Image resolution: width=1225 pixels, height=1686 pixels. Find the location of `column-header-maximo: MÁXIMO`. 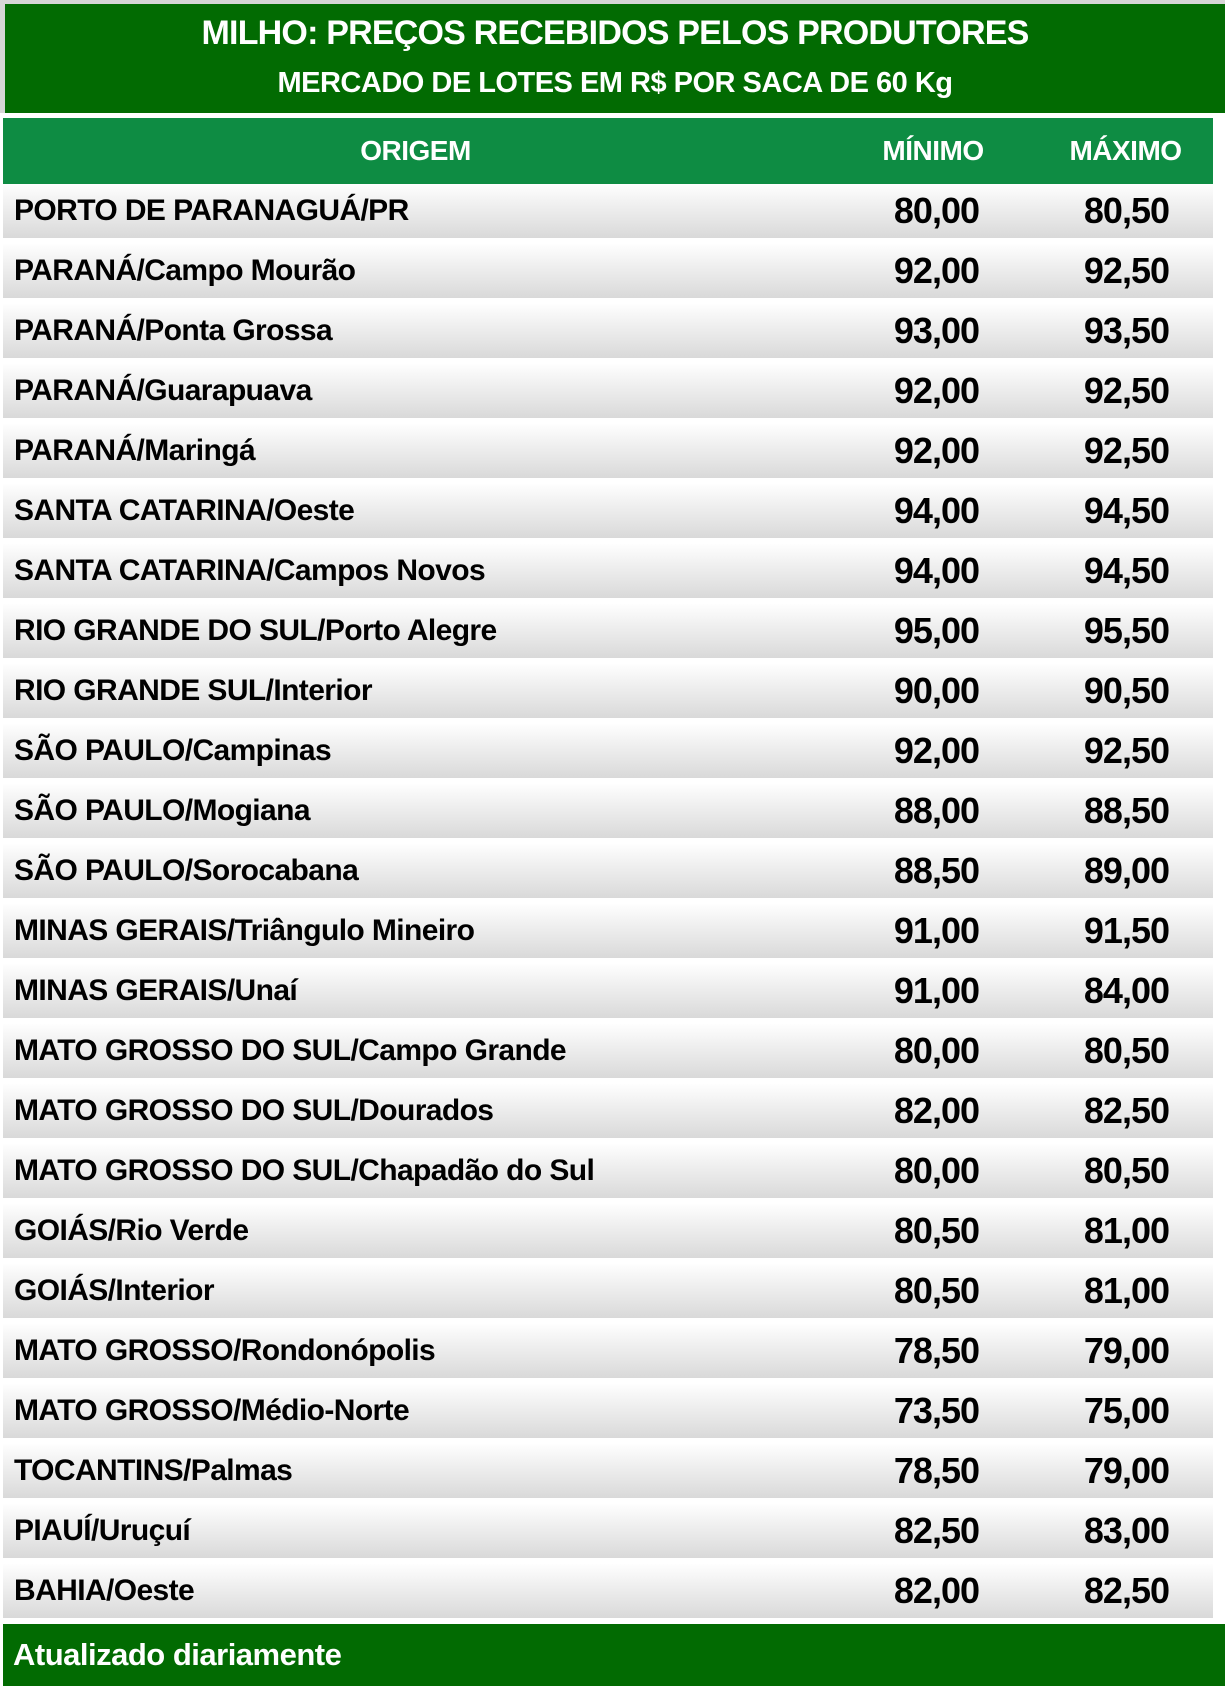

column-header-maximo: MÁXIMO is located at coordinates (1125, 150).